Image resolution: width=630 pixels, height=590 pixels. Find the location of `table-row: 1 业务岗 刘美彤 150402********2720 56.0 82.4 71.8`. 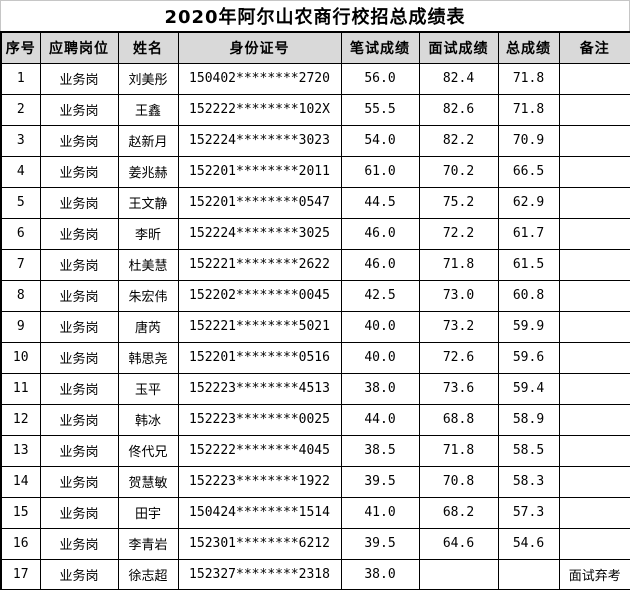

table-row: 1 业务岗 刘美彤 150402********2720 56.0 82.4 71.8 is located at coordinates (315, 78).